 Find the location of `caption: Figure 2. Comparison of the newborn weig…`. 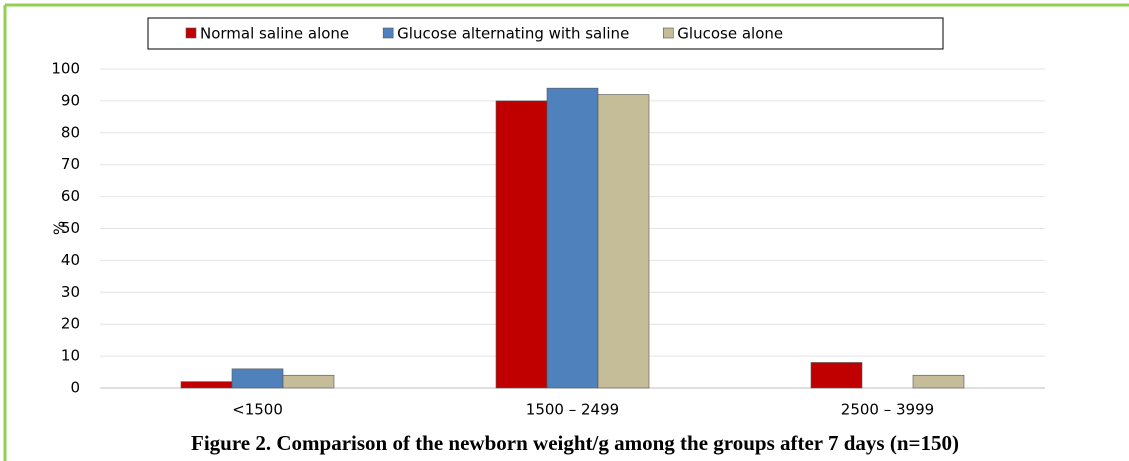

caption: Figure 2. Comparison of the newborn weig… is located at coordinates (575, 443).